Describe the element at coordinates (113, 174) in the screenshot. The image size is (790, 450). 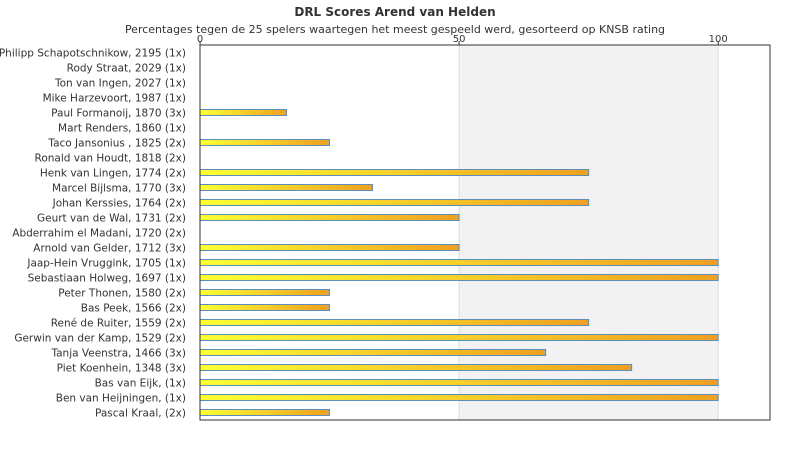
I see `category-label: Henk van Lingen, 1774 (2x)` at that location.